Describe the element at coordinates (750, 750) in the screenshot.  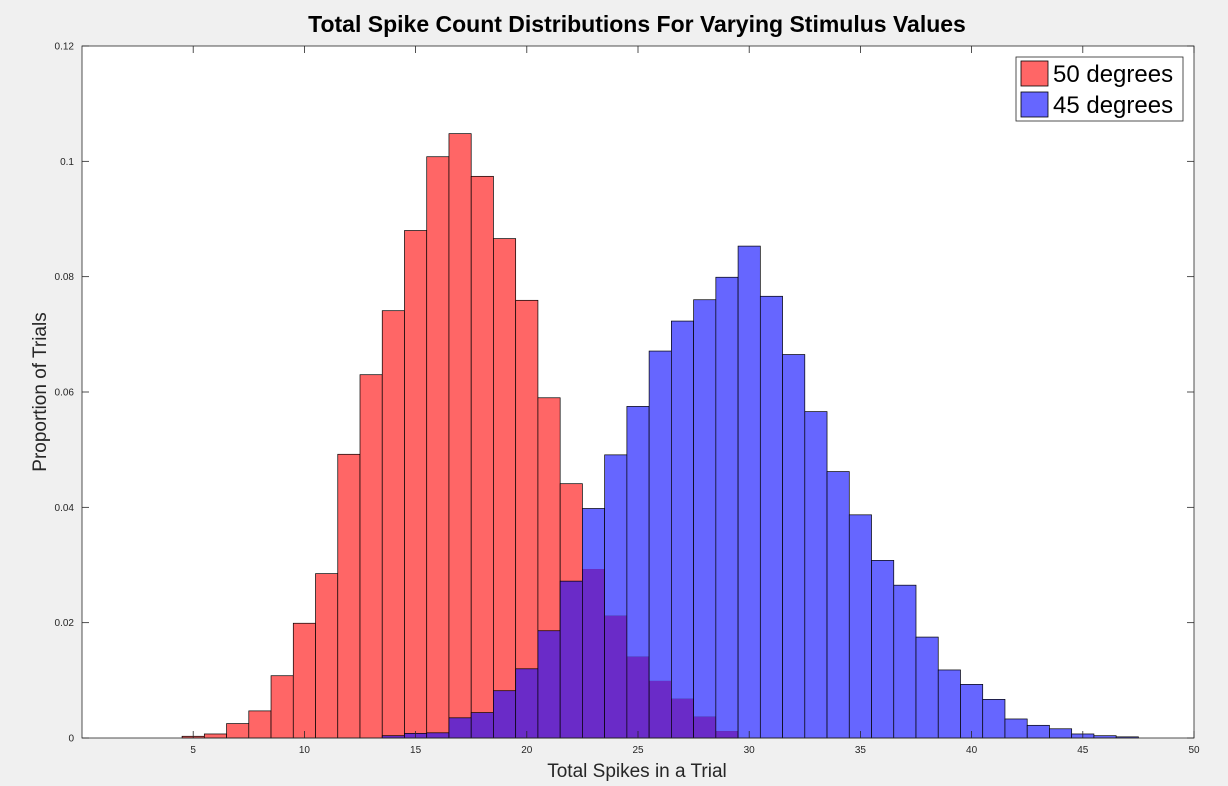
I see `x-tick-label: 30` at that location.